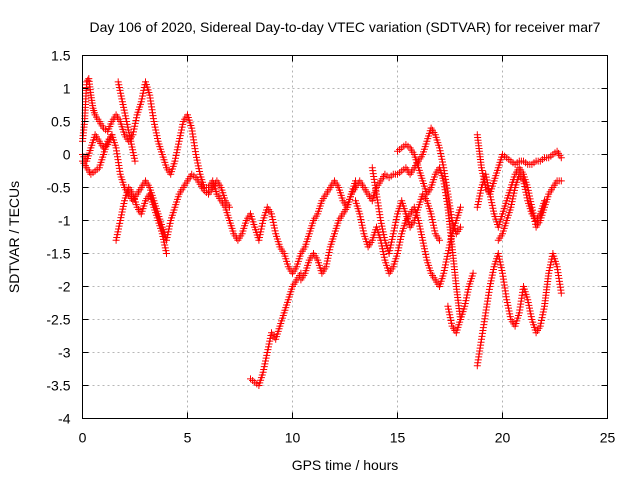 This screenshot has width=640, height=480. What do you see at coordinates (347, 438) in the screenshot?
I see `x-tick-labels: 0 5 10 15 20 25` at bounding box center [347, 438].